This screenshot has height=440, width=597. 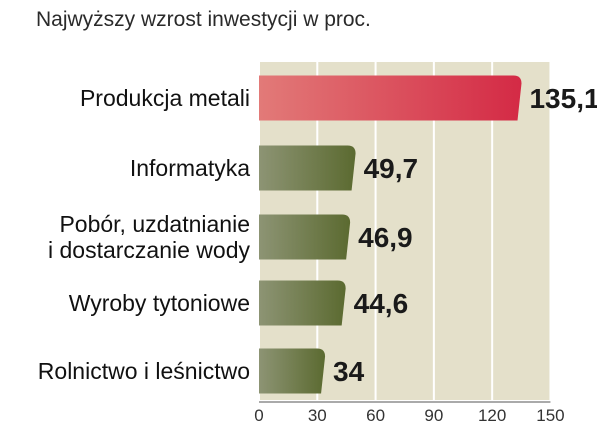 I want to click on category-label: Produkcja metali, so click(x=165, y=98).